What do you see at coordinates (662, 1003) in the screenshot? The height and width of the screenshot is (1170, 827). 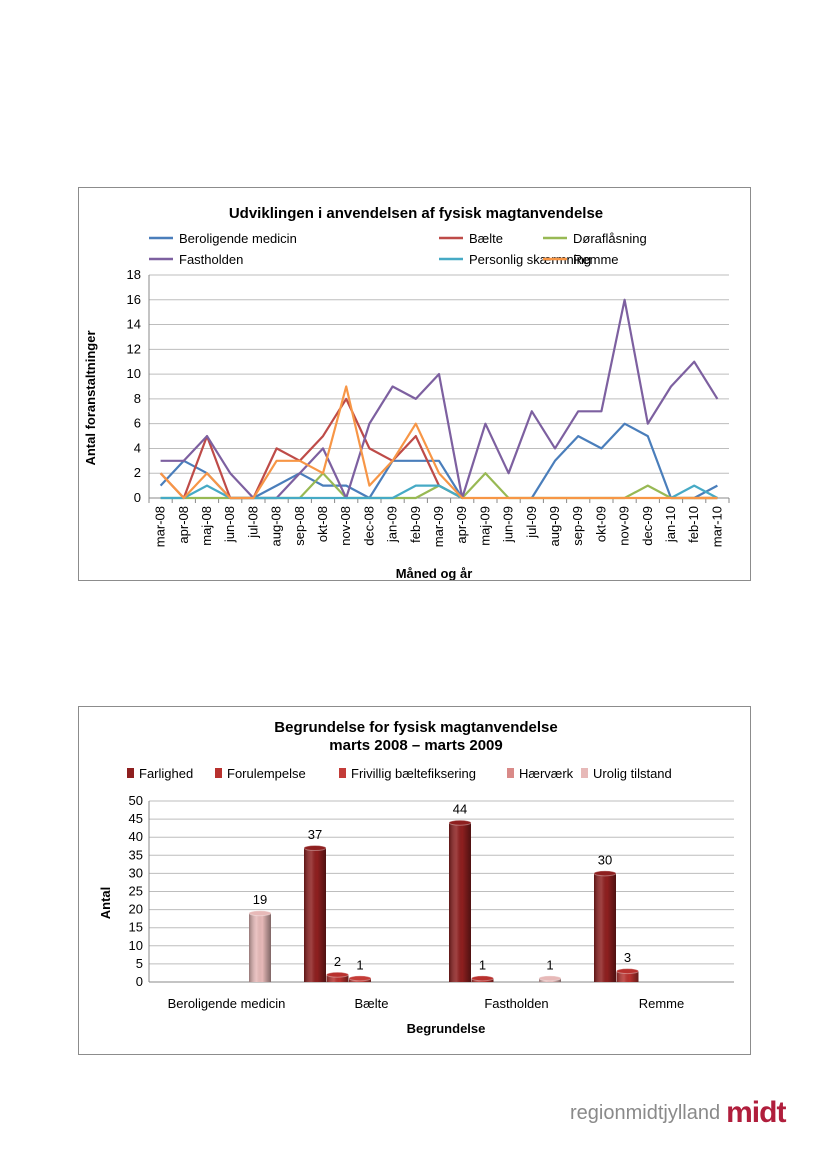 I see `x-tick-label: Remme` at bounding box center [662, 1003].